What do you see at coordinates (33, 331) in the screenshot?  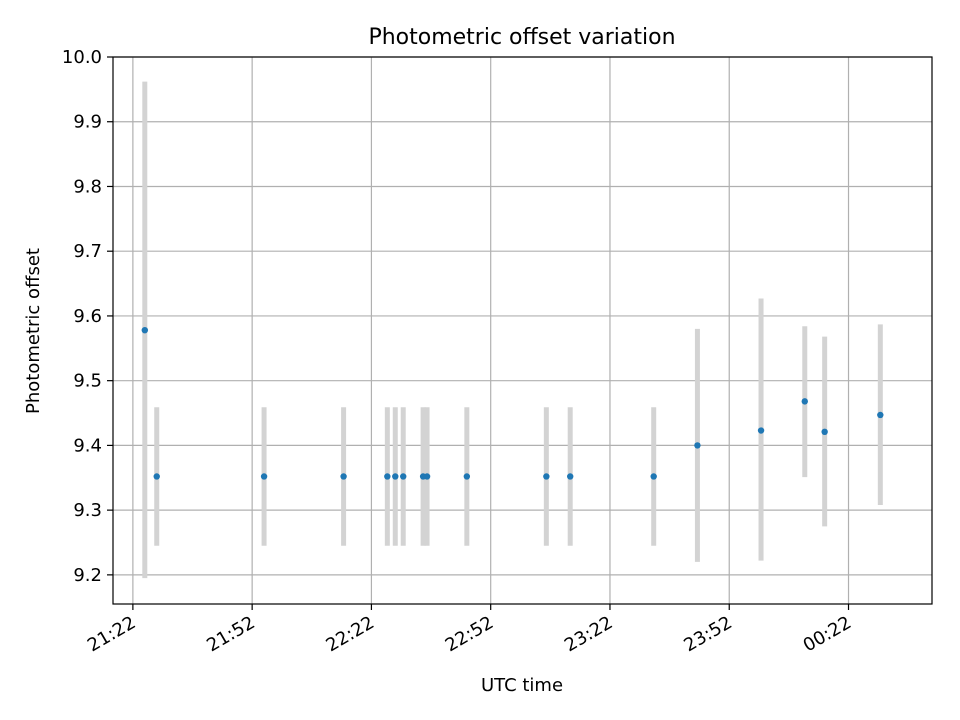 I see `y-axis-label: Photometric offset` at bounding box center [33, 331].